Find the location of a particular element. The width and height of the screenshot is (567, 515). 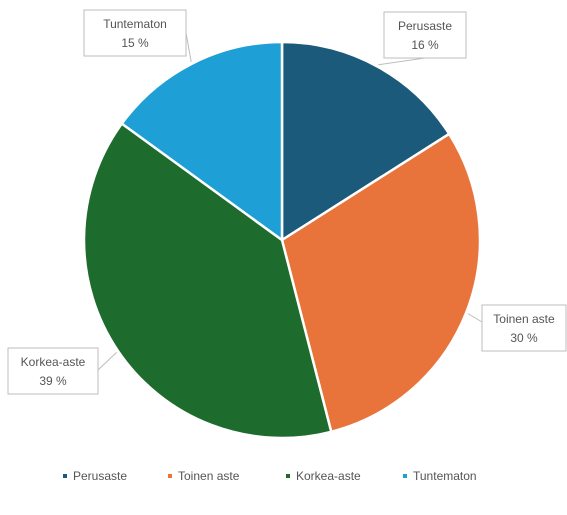

pie-slice-perusaste is located at coordinates (365, 141).